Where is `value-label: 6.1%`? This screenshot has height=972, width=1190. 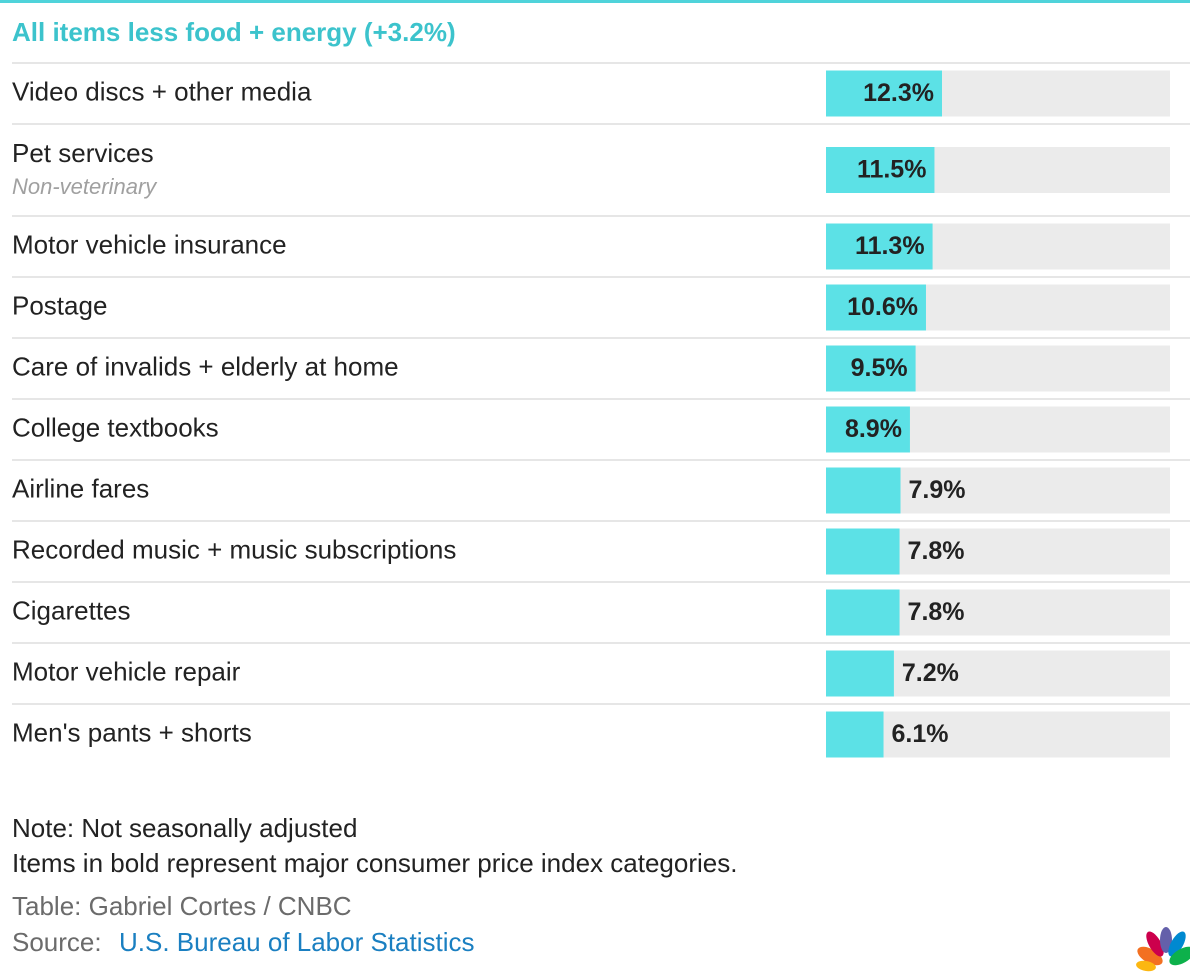
value-label: 6.1% is located at coordinates (920, 734).